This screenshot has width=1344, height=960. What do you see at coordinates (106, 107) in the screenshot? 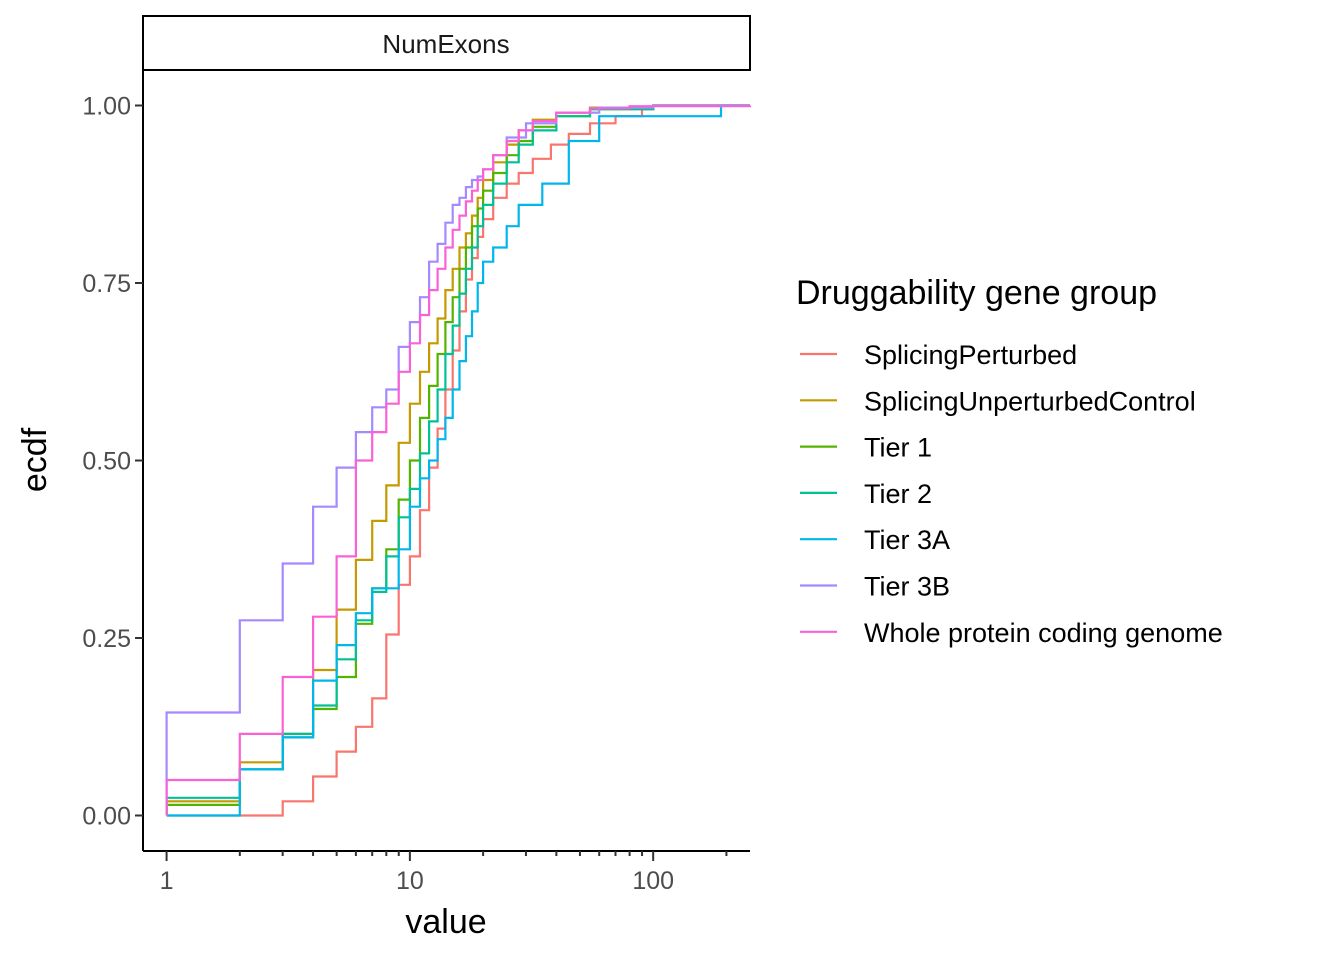
I see `y-tick-label: 1.00` at bounding box center [106, 107].